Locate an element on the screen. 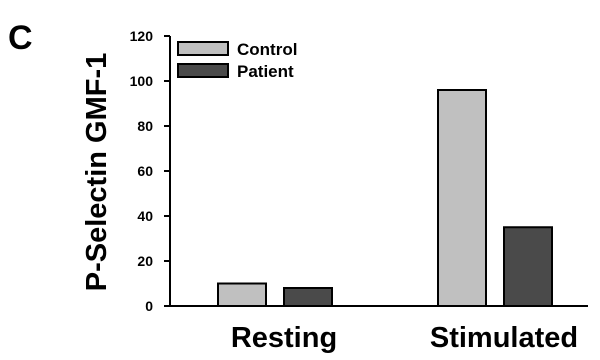 Image resolution: width=600 pixels, height=360 pixels. y-tick-label: 60 is located at coordinates (145, 171).